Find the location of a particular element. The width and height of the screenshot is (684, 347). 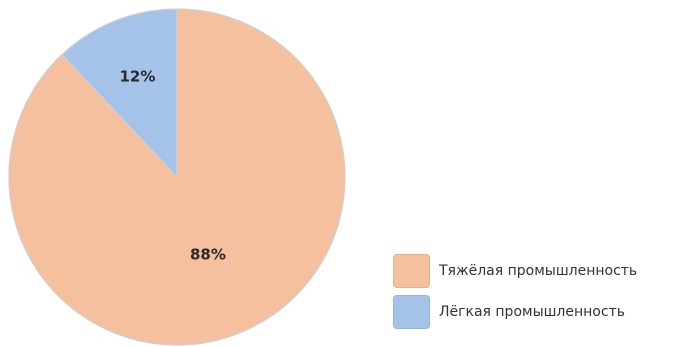

data-label-light-industry: 12% is located at coordinates (137, 77).